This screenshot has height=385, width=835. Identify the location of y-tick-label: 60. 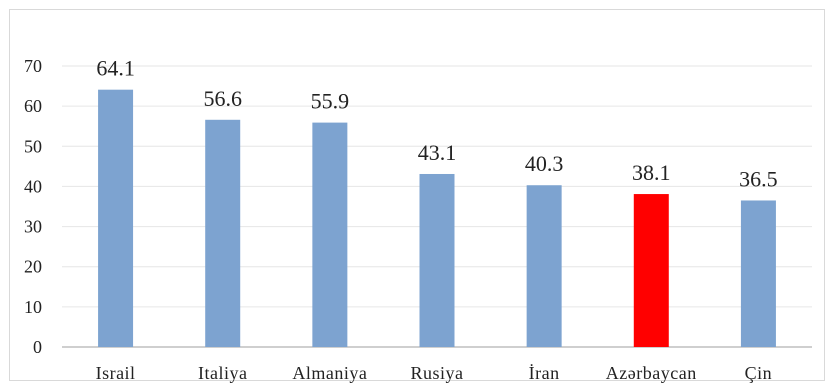
(33, 106).